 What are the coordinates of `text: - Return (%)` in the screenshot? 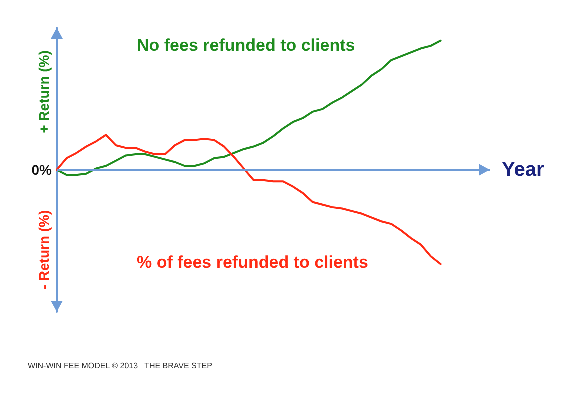 It's located at (44, 250).